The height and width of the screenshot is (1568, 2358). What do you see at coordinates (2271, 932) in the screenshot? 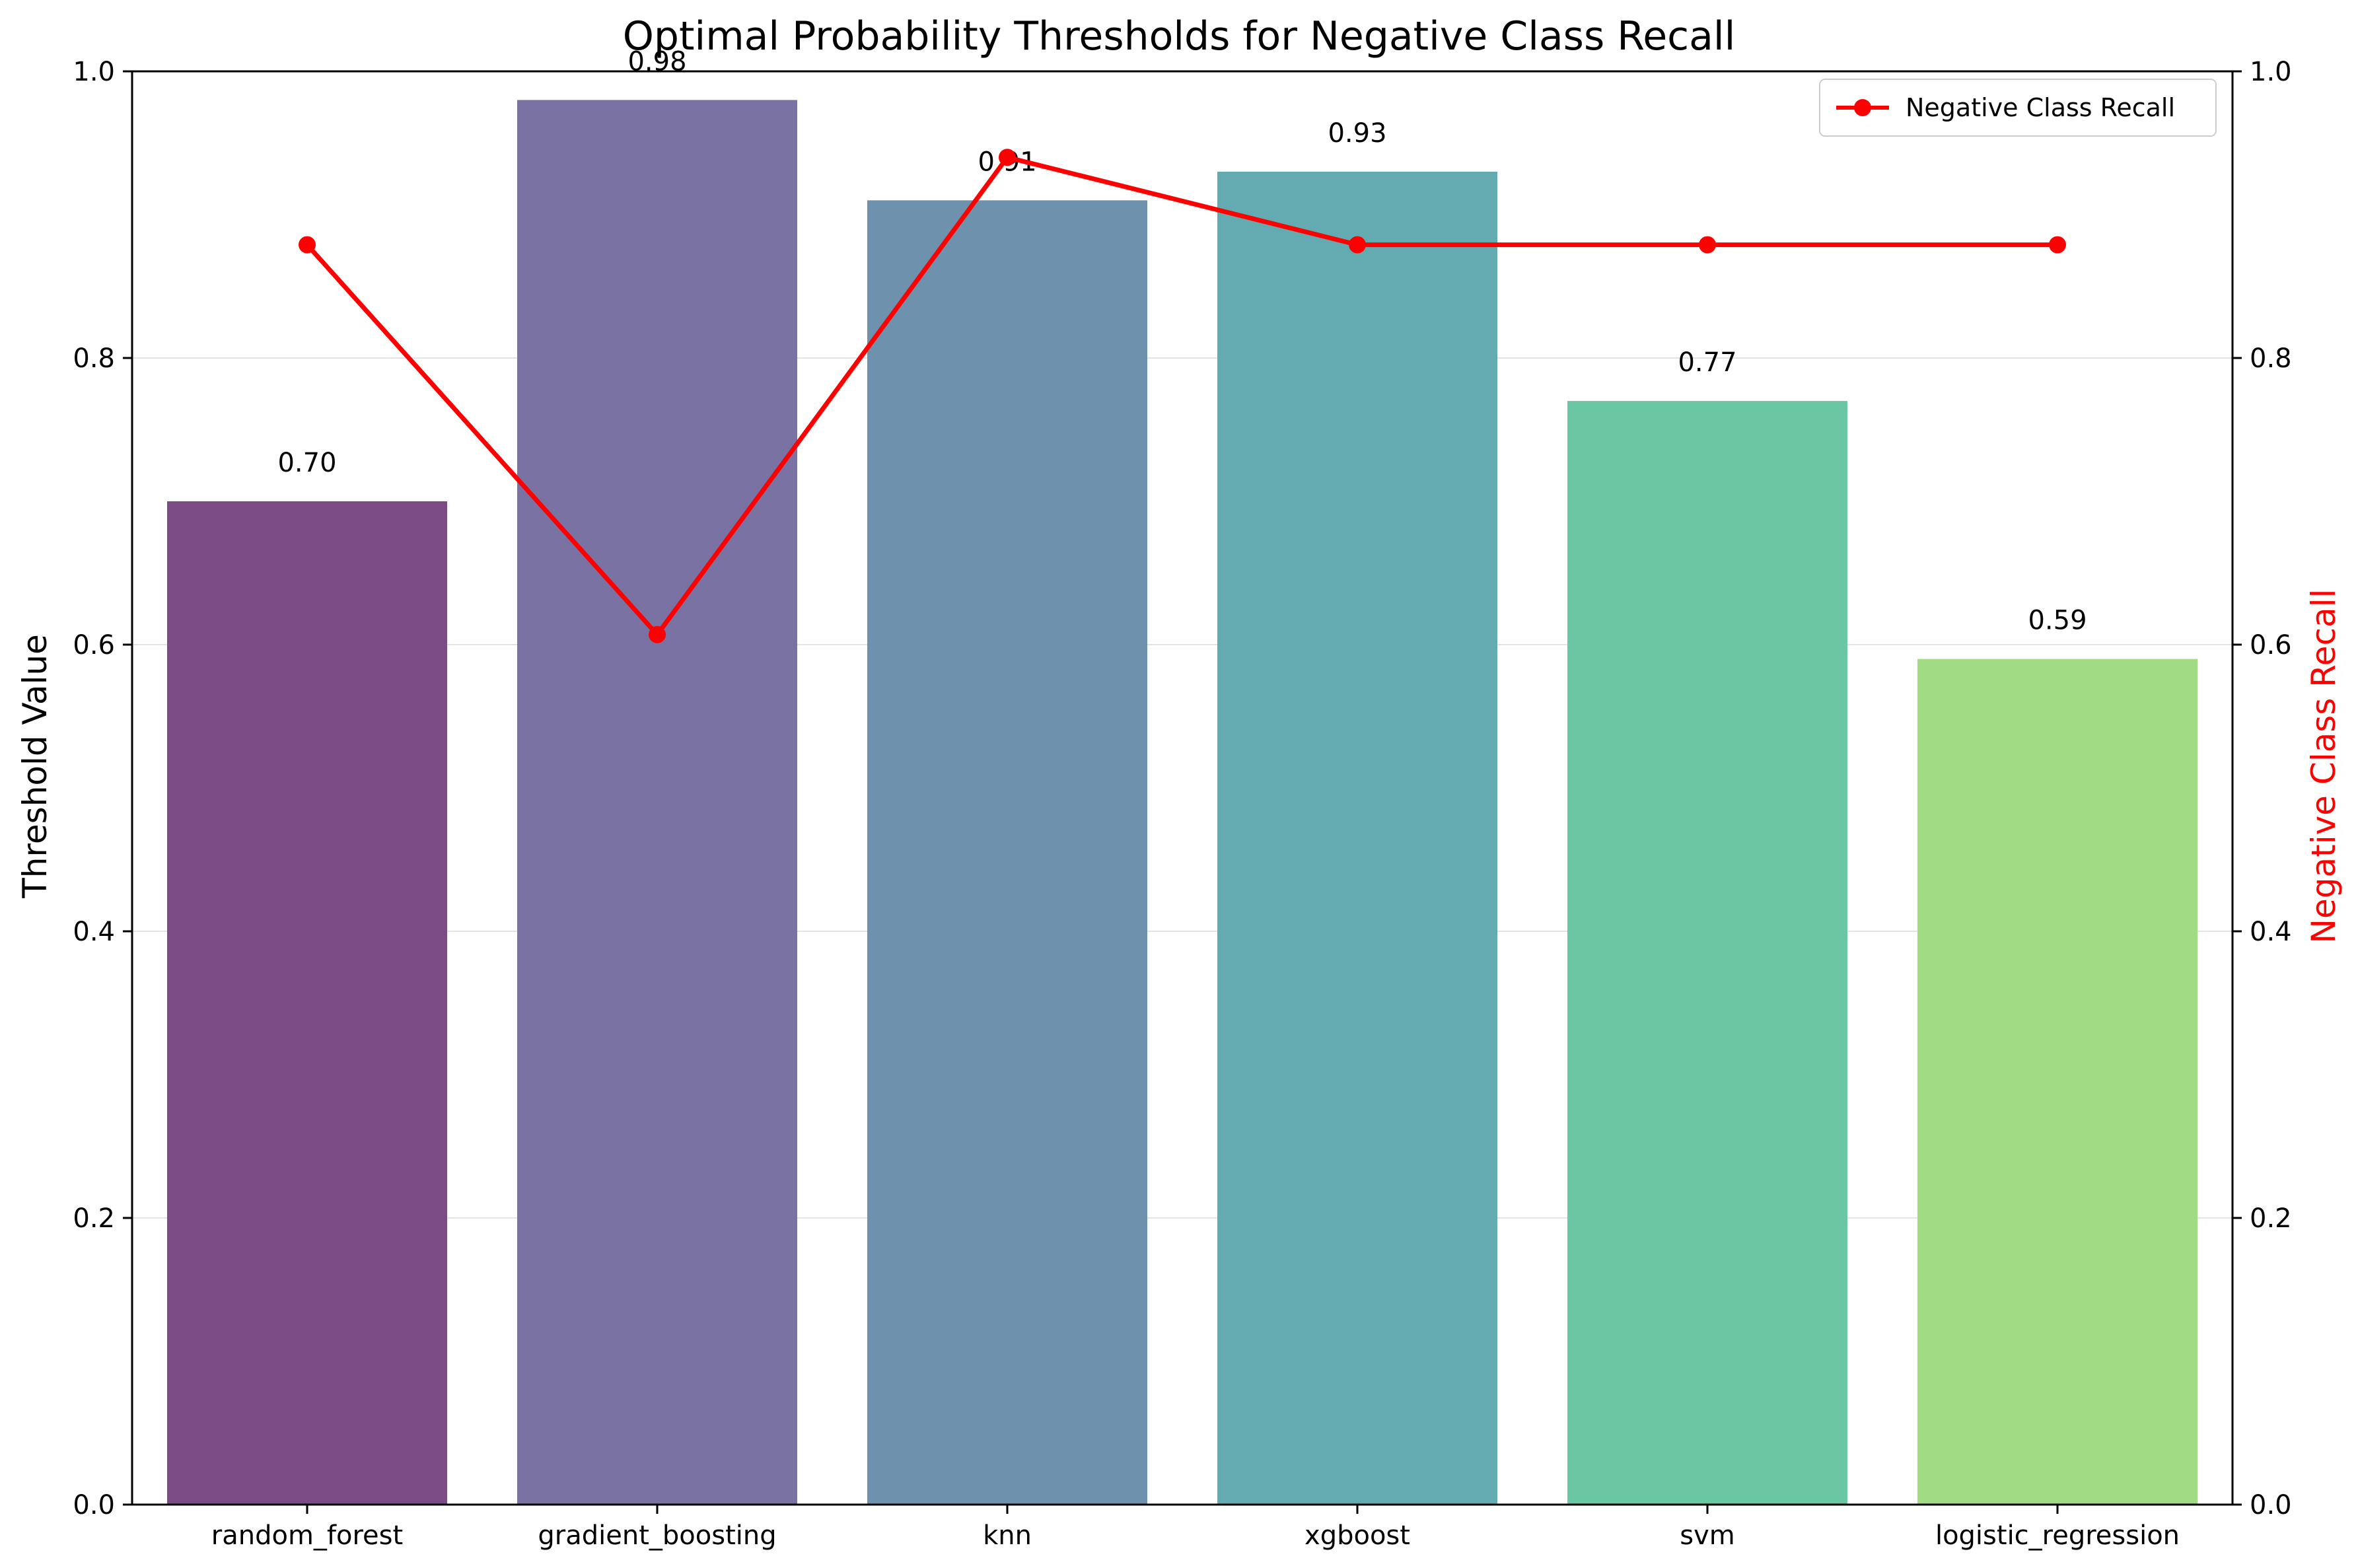
I see `y2-tick-label: 0.4` at bounding box center [2271, 932].